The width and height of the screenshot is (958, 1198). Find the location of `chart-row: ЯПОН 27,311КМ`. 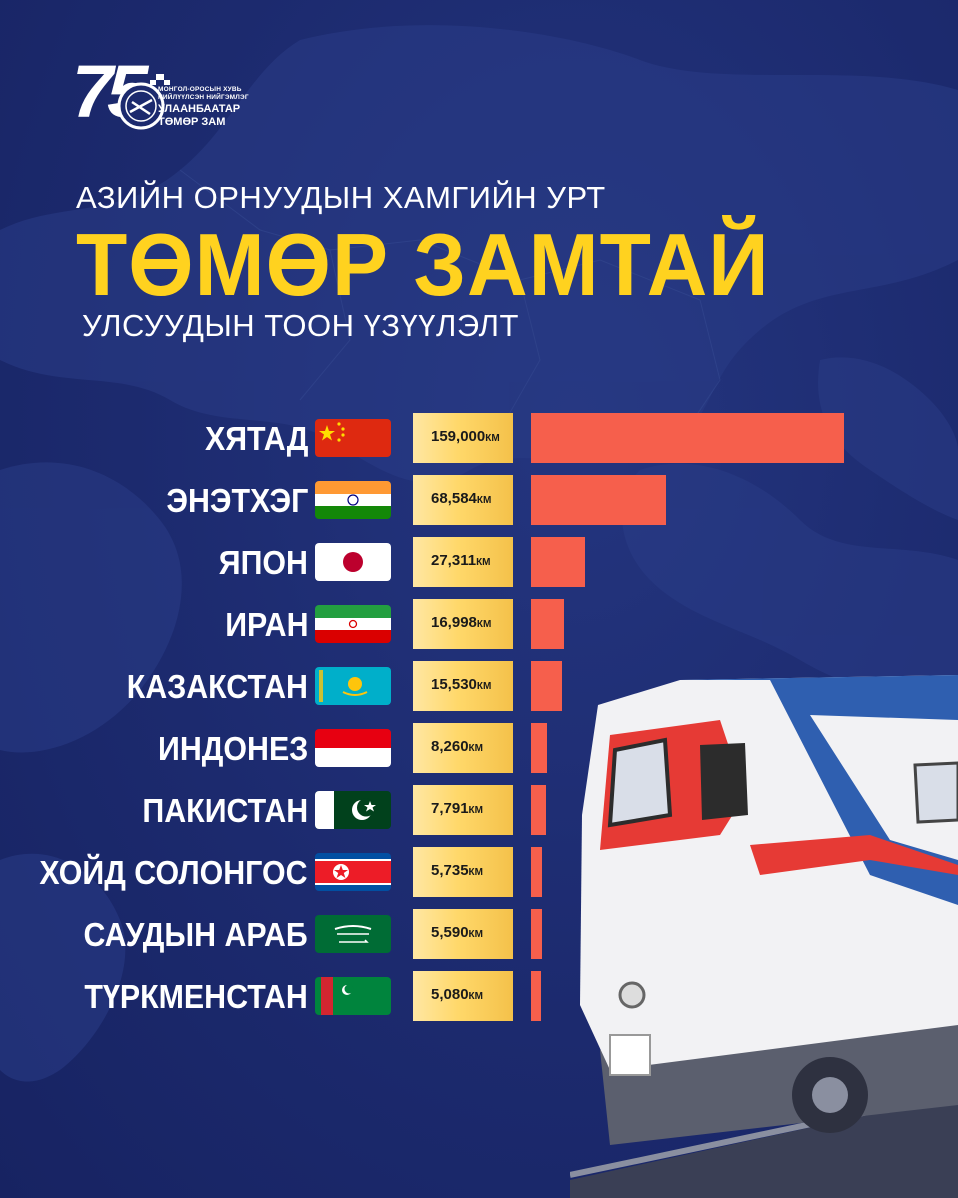

chart-row: ЯПОН 27,311КМ is located at coordinates (479, 562).